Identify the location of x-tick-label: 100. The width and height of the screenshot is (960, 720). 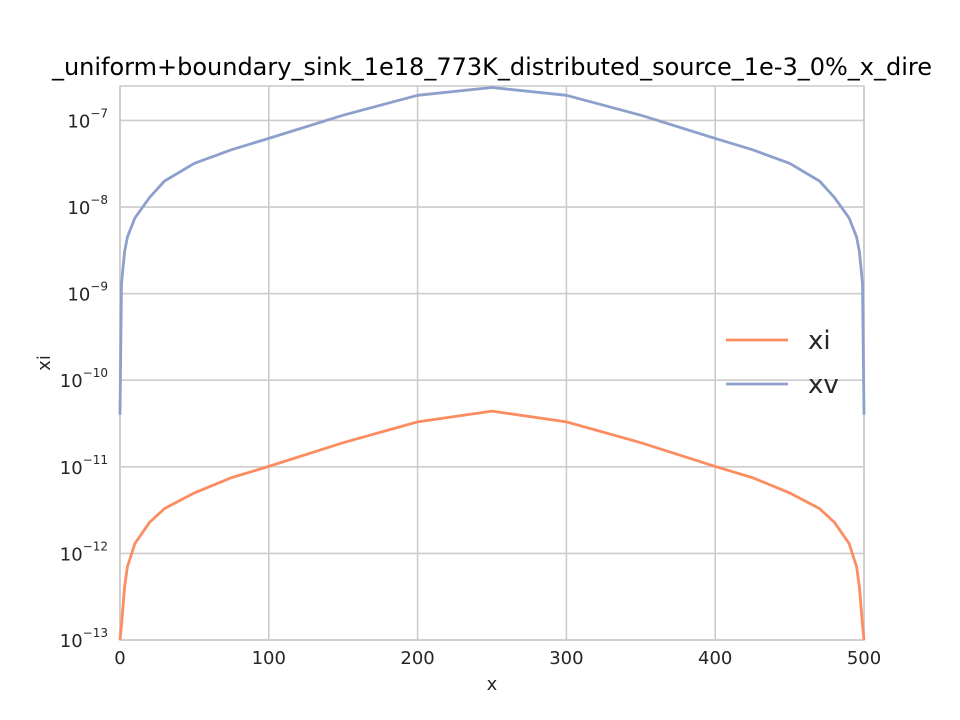
(269, 658).